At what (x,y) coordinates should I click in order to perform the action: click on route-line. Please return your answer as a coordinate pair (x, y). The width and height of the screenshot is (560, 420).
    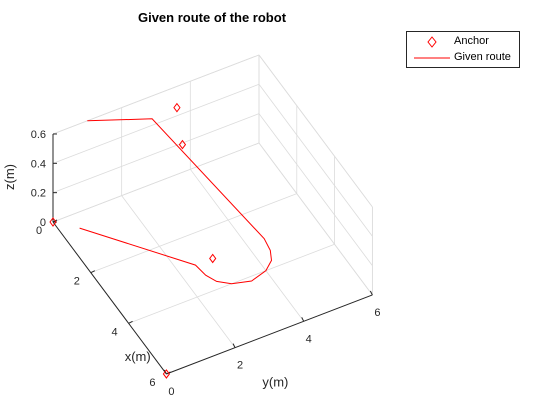
    Looking at the image, I should click on (176, 201).